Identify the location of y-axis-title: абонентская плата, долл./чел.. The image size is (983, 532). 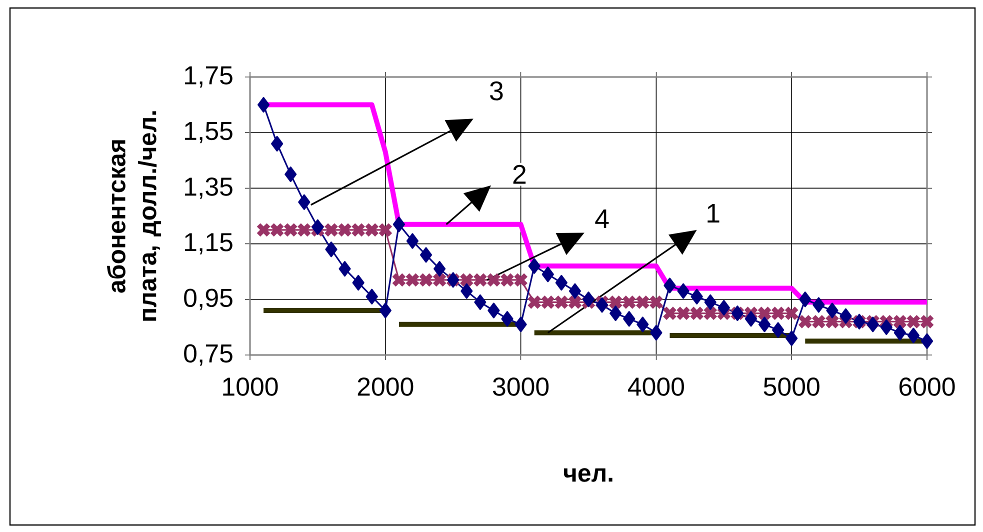
(134, 216).